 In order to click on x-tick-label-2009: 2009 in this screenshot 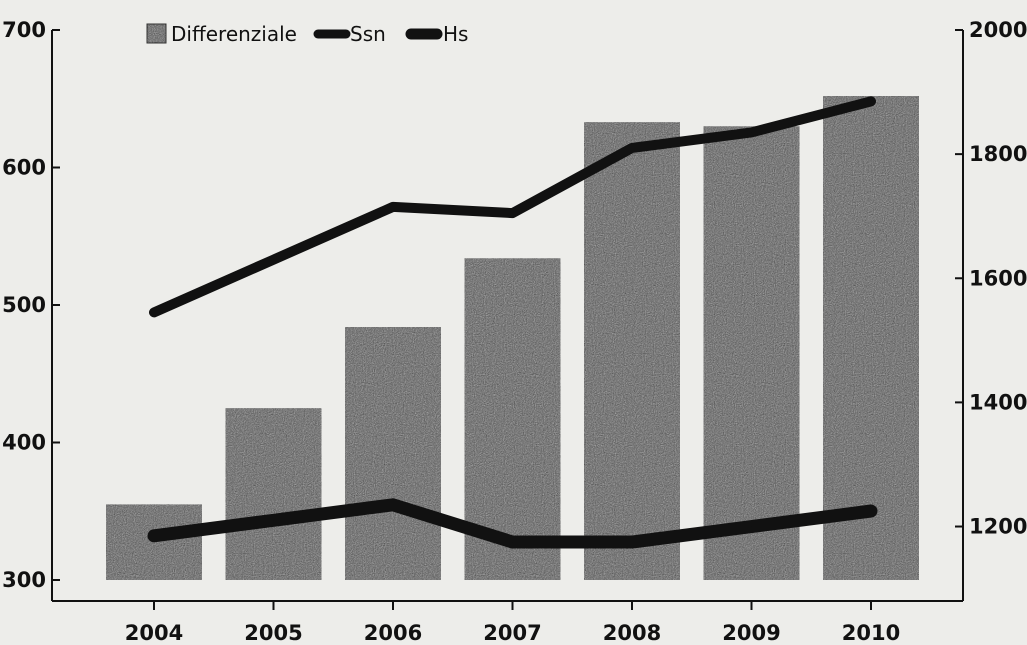, I will do `click(751, 633)`.